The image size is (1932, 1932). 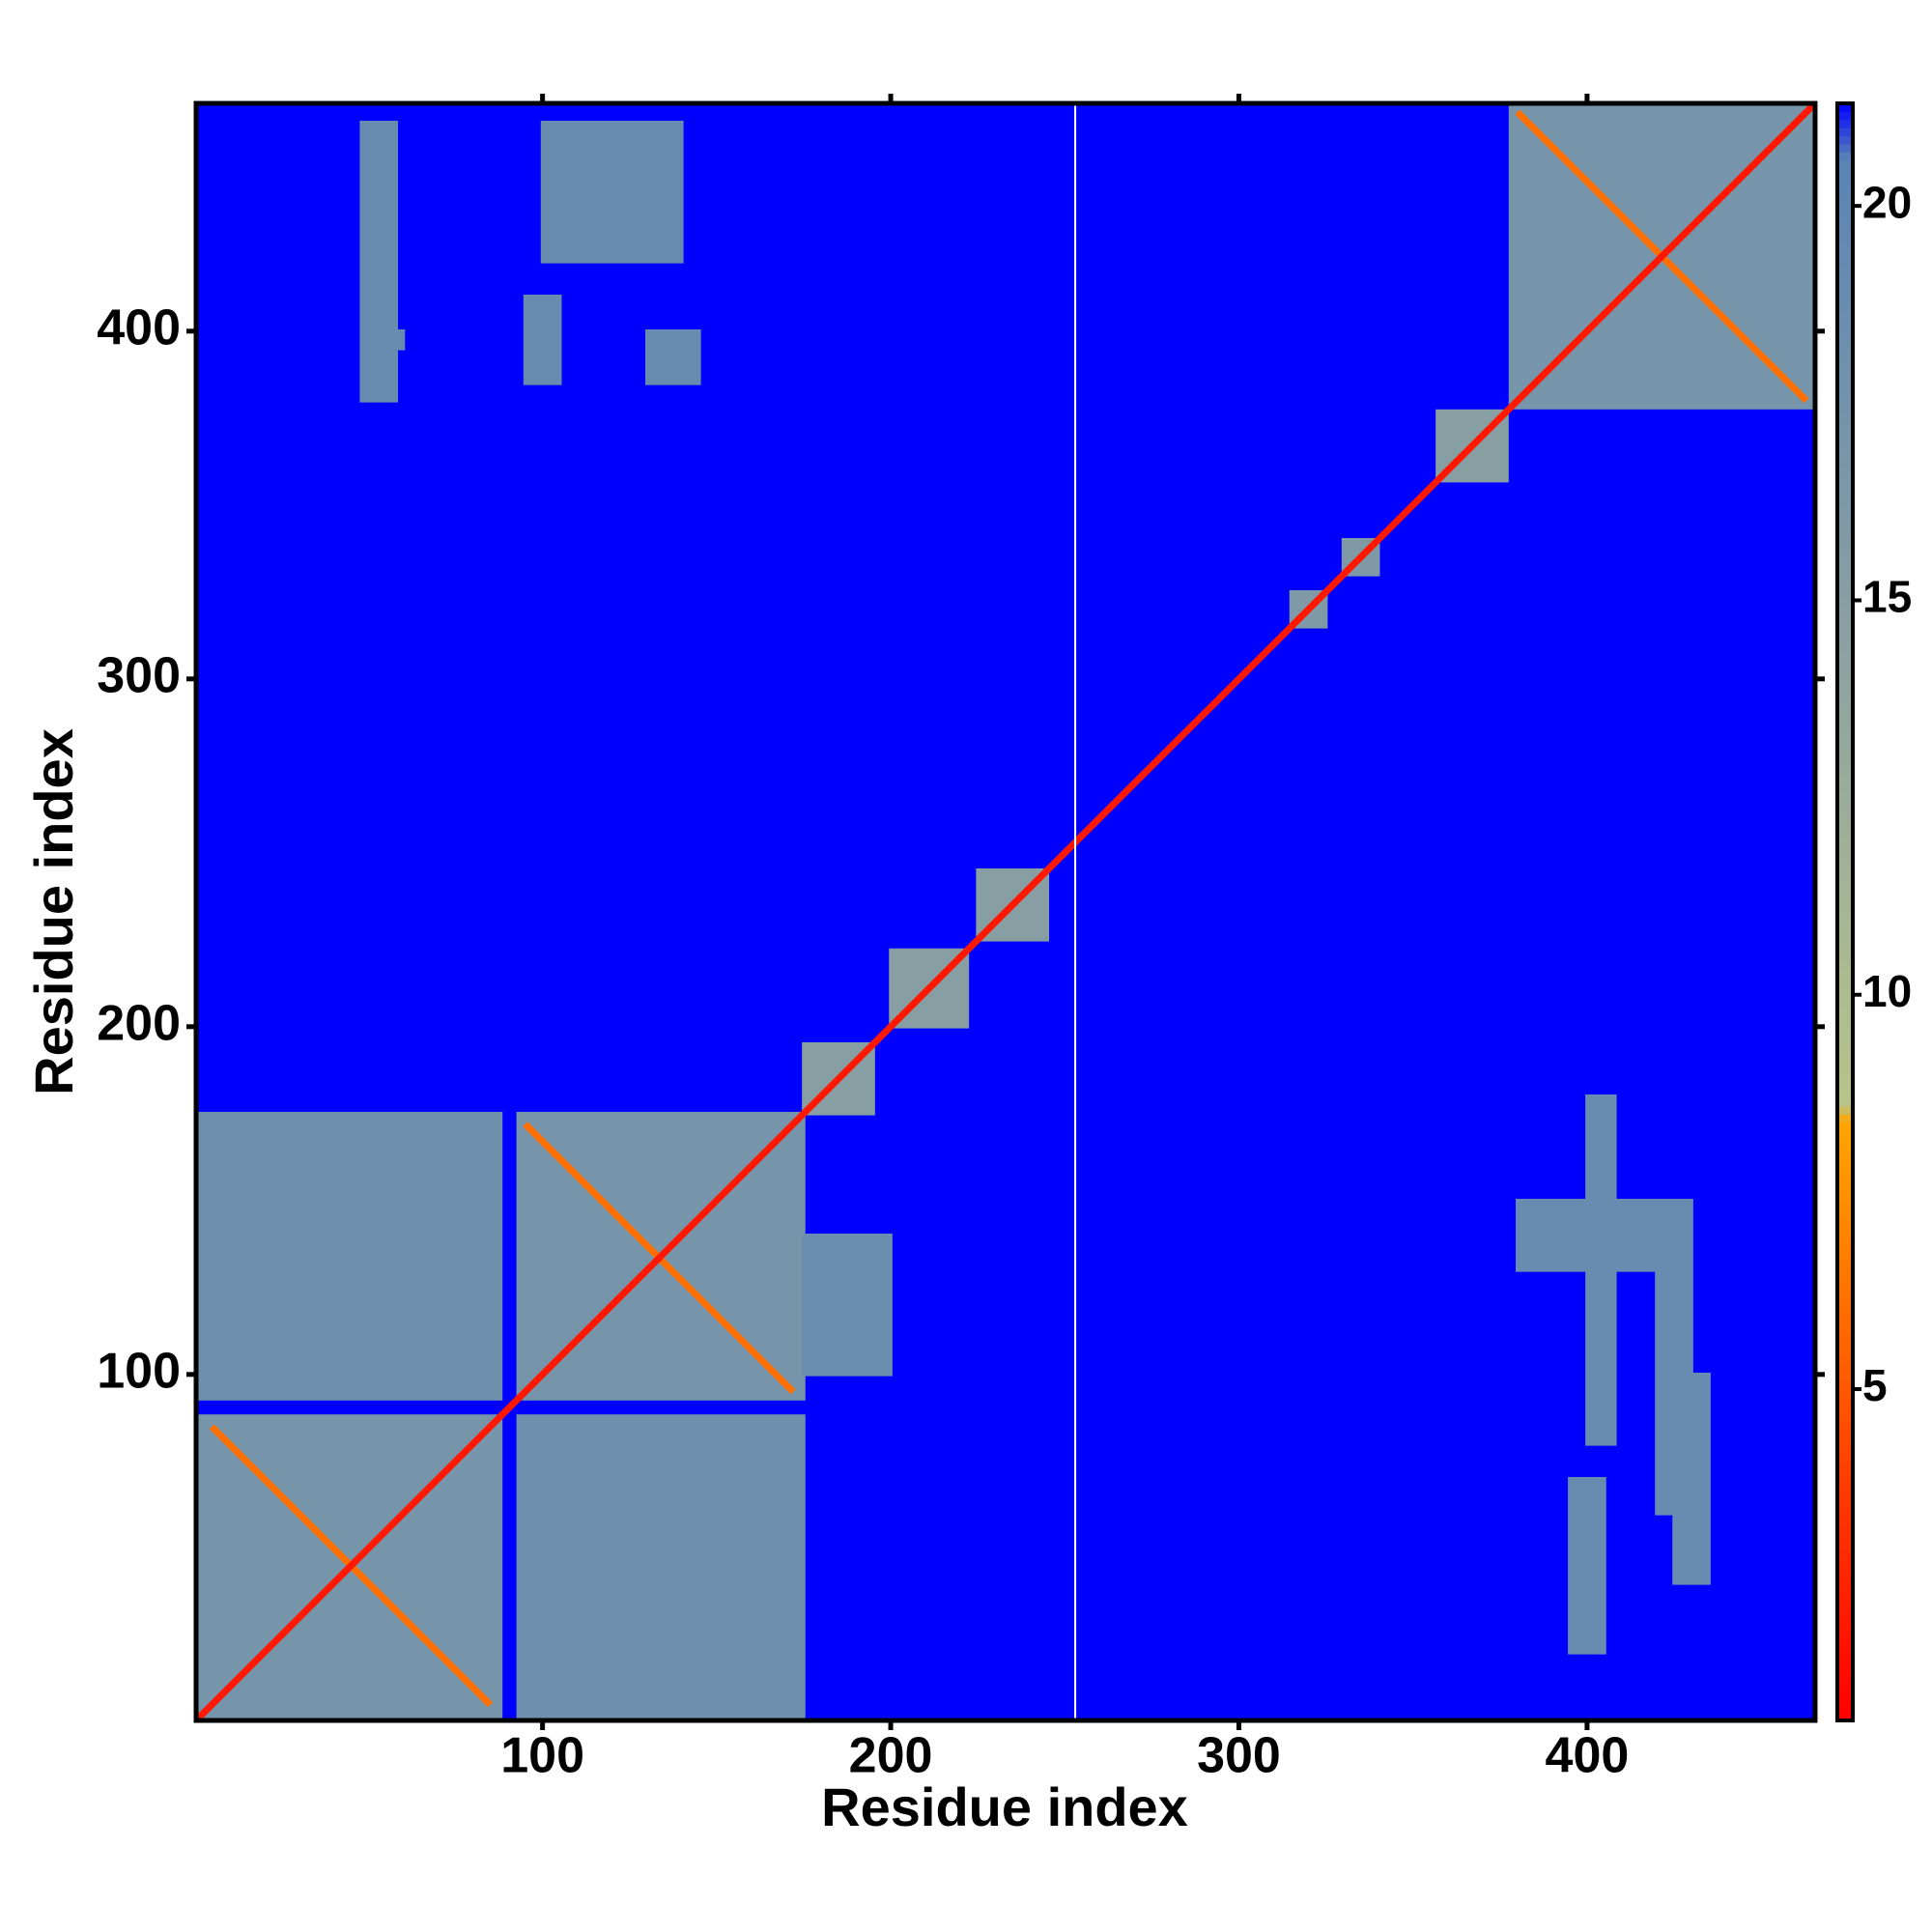 I want to click on colorbar-frame, so click(x=1845, y=911).